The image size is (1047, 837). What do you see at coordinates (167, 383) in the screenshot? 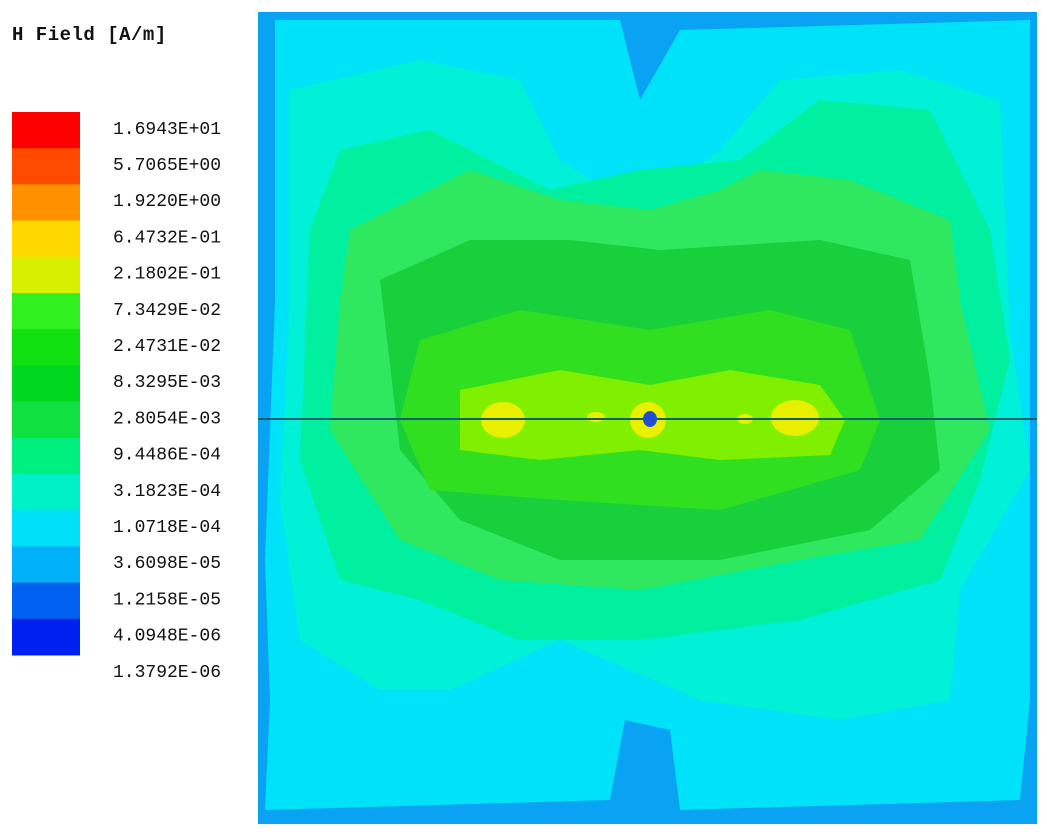
I see `legend-label: 8.3295E-03` at bounding box center [167, 383].